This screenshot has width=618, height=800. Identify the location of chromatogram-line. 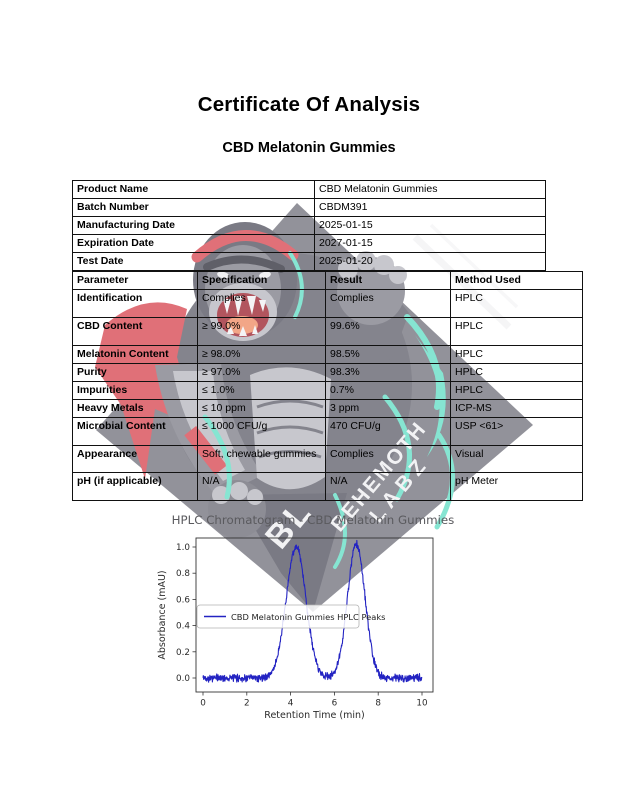
(312, 611).